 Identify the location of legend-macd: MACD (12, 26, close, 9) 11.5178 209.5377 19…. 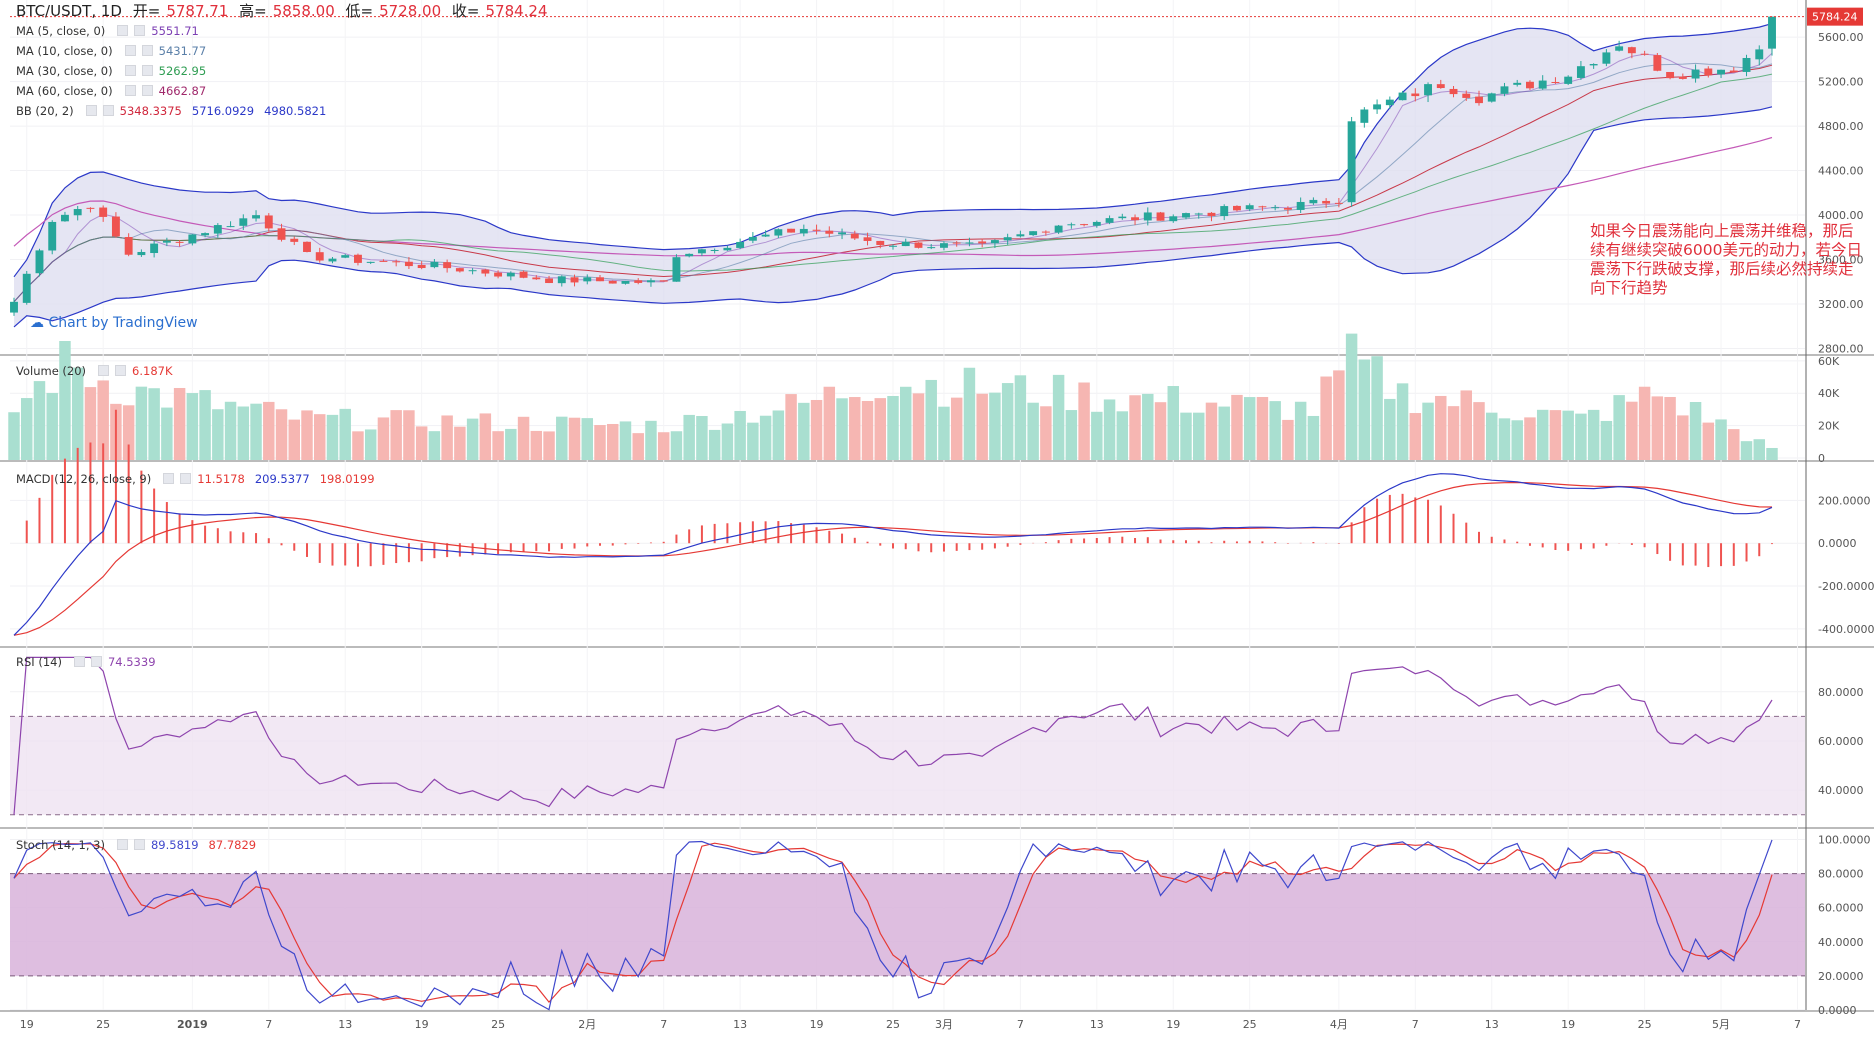
(200, 479).